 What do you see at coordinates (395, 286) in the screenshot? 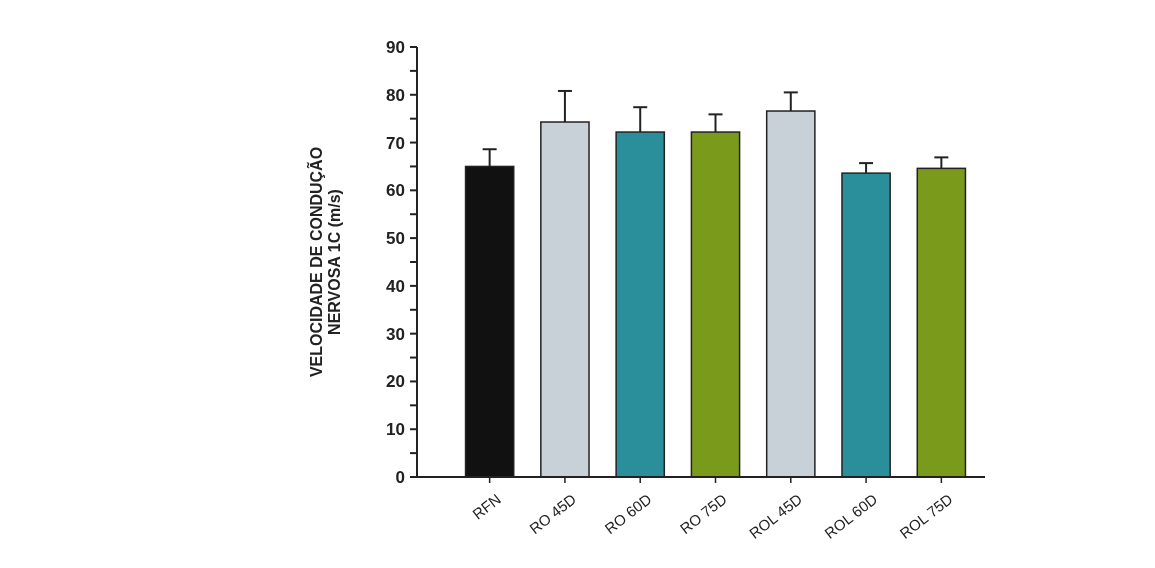
I see `y-tick-label: 40` at bounding box center [395, 286].